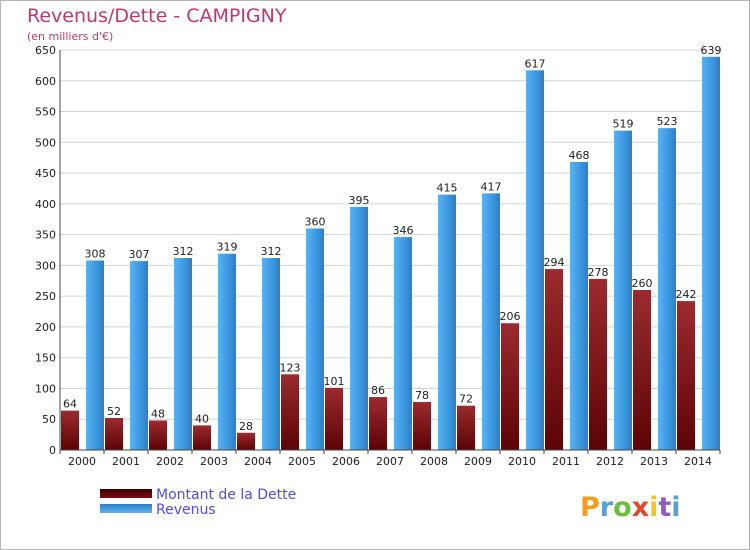  I want to click on logo-letter: t, so click(664, 507).